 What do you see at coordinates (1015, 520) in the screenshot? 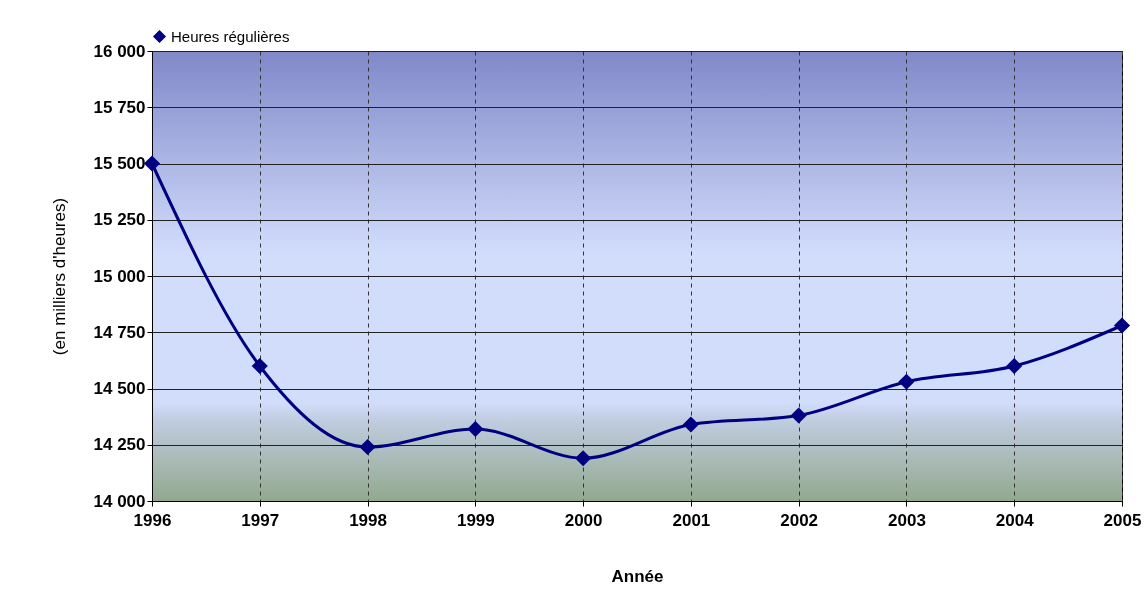
I see `x-tick-label: 2004` at bounding box center [1015, 520].